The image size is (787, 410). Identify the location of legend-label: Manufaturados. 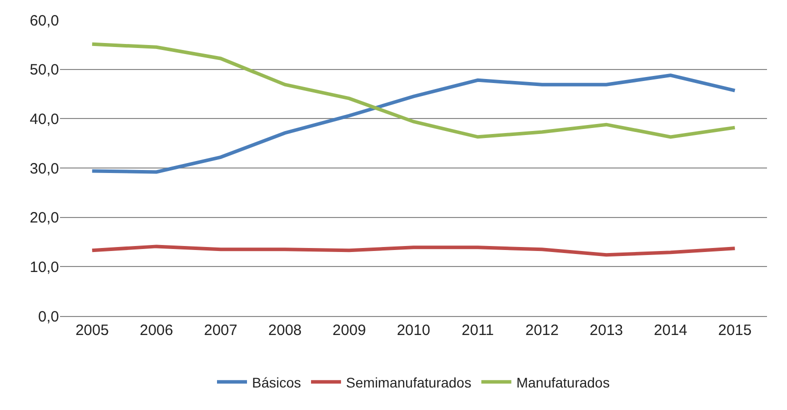
(563, 382).